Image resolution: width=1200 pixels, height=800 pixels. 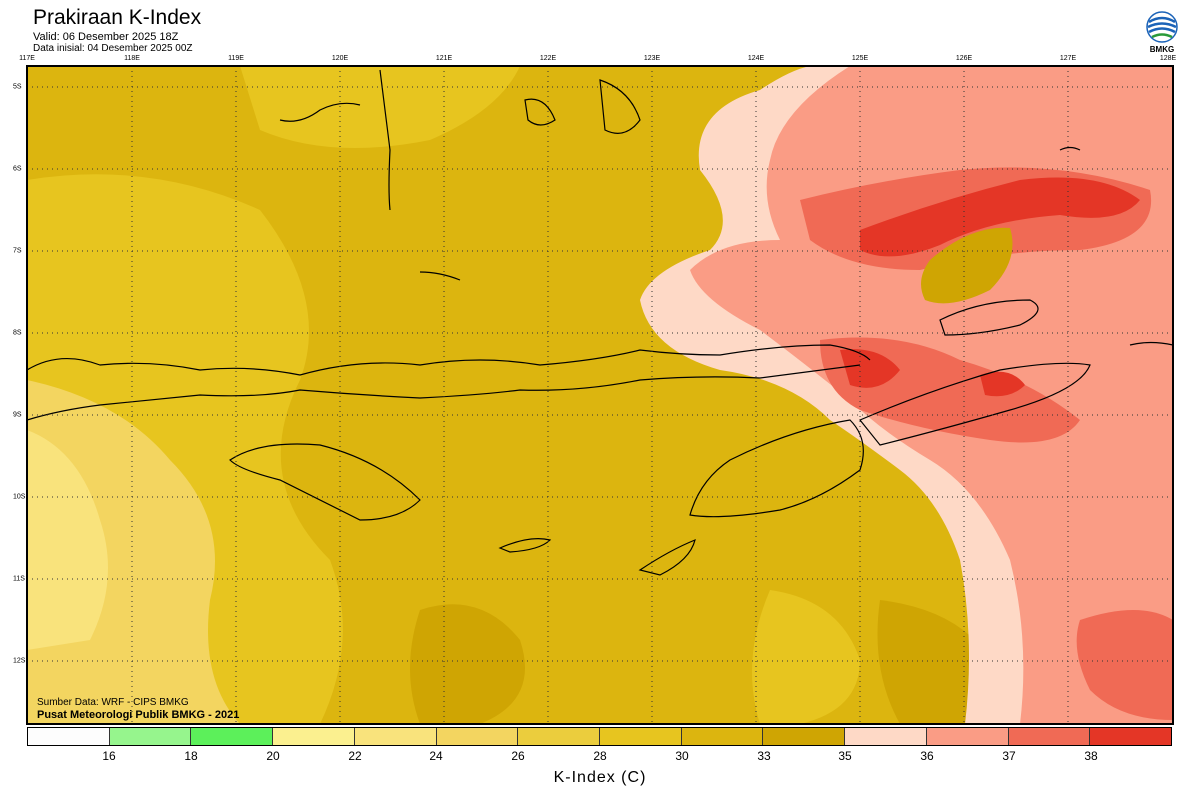 What do you see at coordinates (113, 702) in the screenshot?
I see `source-data: Sumber Data: WRF - CIPS BMKG` at bounding box center [113, 702].